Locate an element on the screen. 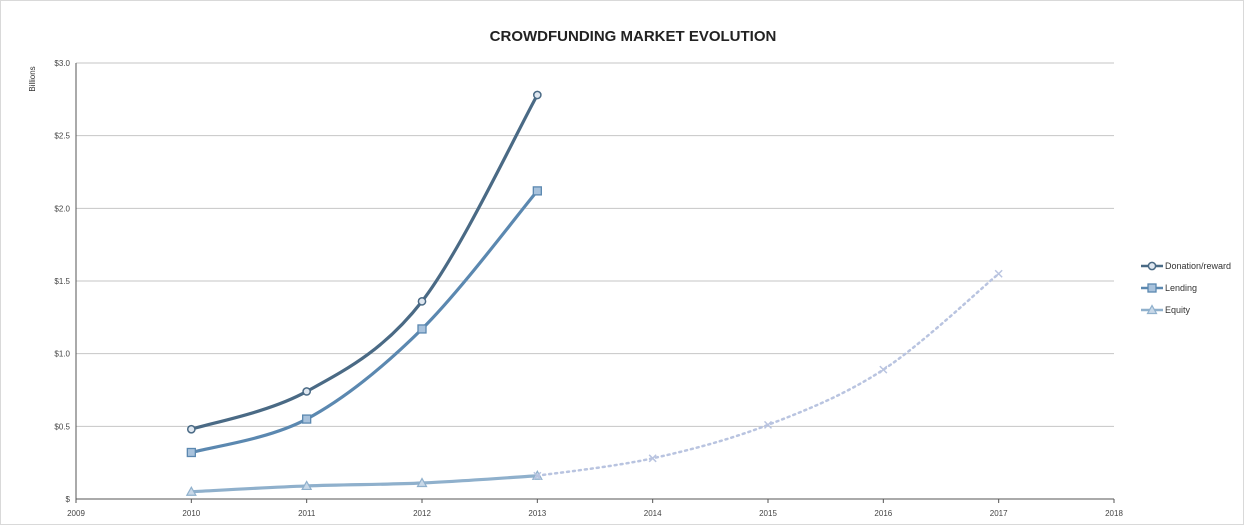 This screenshot has width=1244, height=526. legend-label: Equity is located at coordinates (1178, 310).